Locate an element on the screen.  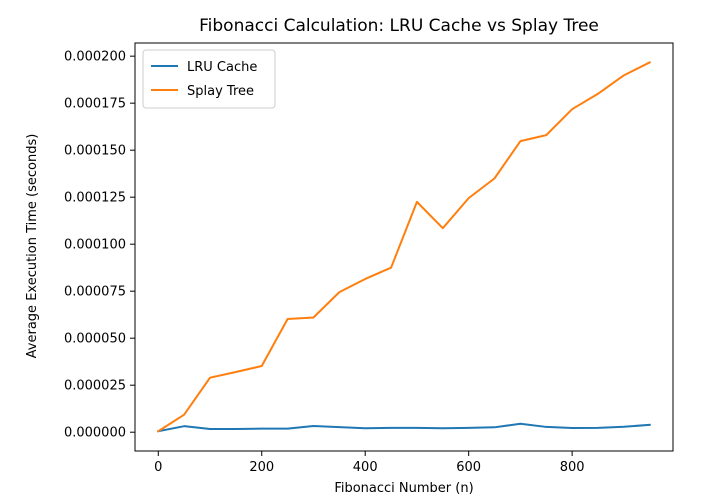
x-tick-label: 200 is located at coordinates (261, 467).